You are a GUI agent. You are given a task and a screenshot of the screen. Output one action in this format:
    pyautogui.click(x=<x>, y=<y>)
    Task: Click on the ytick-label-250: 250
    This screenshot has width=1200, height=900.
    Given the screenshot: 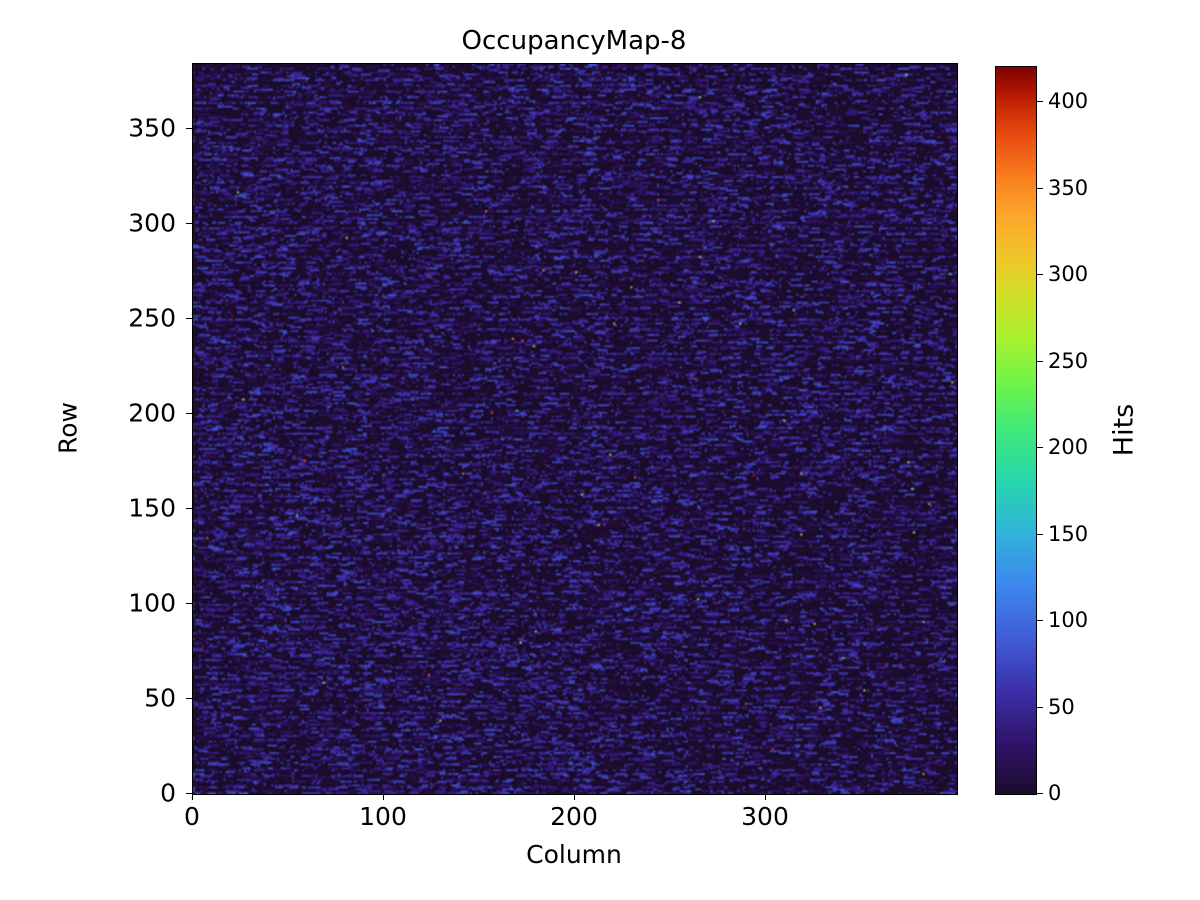 What is the action you would take?
    pyautogui.click(x=152, y=318)
    